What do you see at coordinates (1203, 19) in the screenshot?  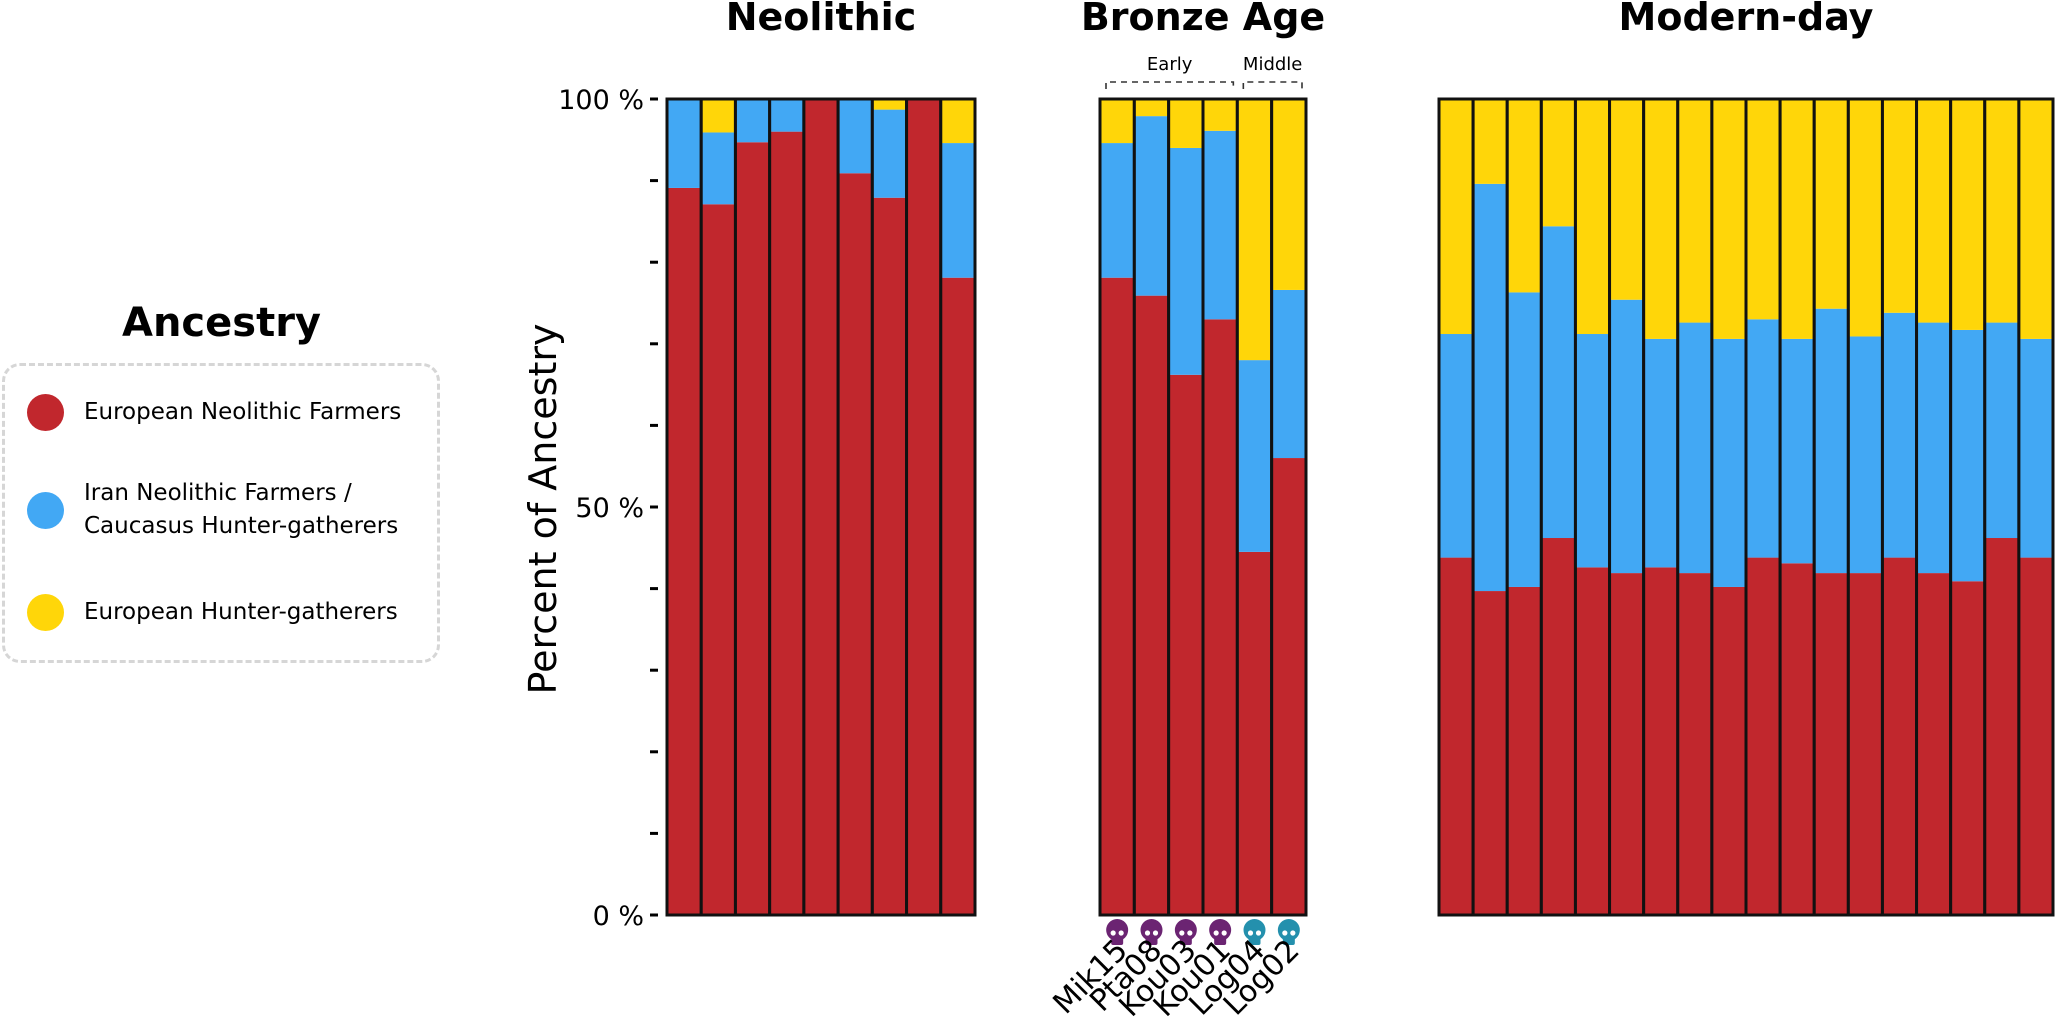 I see `panel-title: Bronze Age` at bounding box center [1203, 19].